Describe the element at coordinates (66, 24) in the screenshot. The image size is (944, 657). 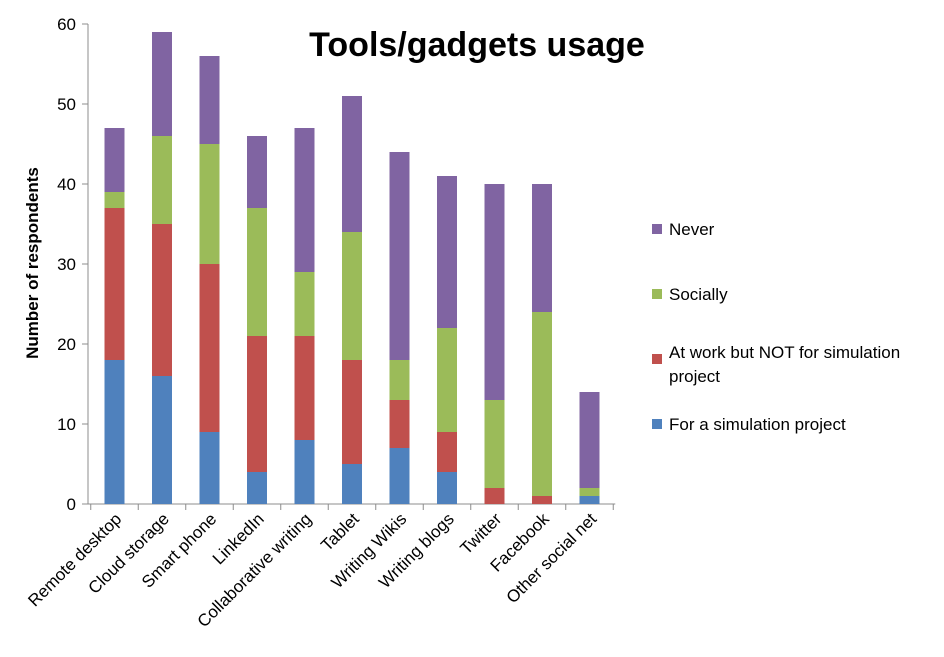
I see `y-tick-label: 60` at that location.